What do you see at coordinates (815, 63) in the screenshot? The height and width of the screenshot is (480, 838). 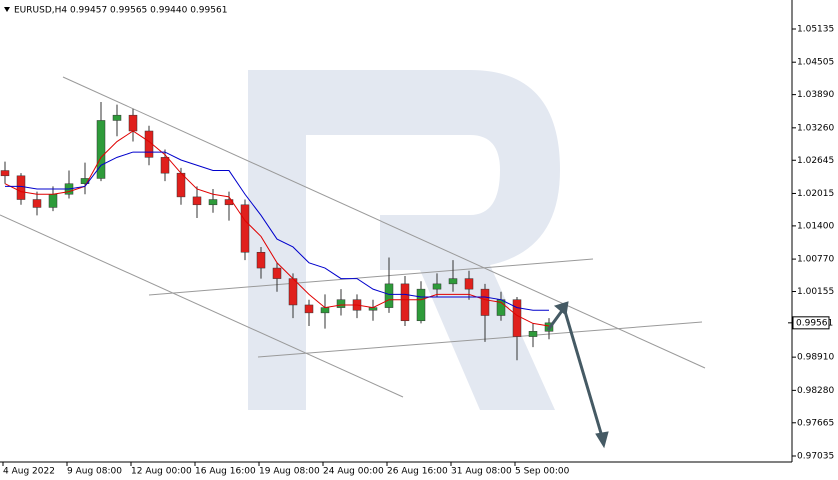 I see `y-tick-label: 1.04505` at bounding box center [815, 63].